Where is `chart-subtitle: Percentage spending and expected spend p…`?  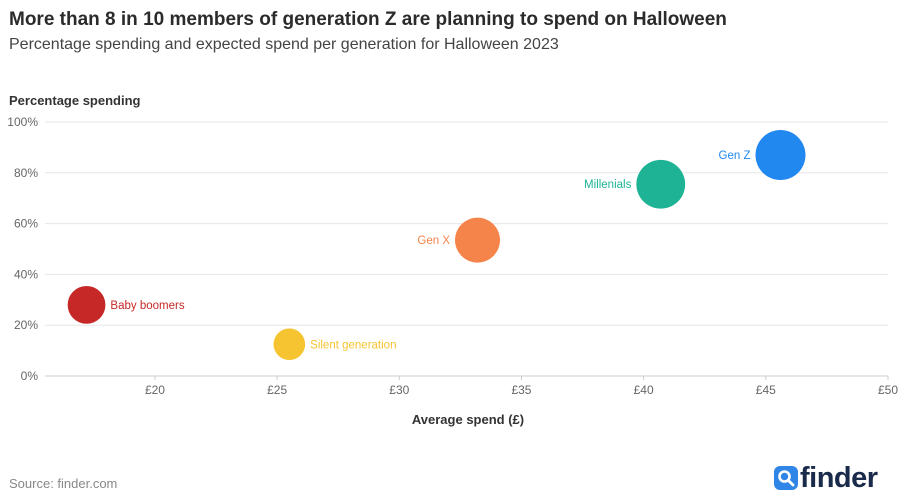 chart-subtitle: Percentage spending and expected spend p… is located at coordinates (284, 44).